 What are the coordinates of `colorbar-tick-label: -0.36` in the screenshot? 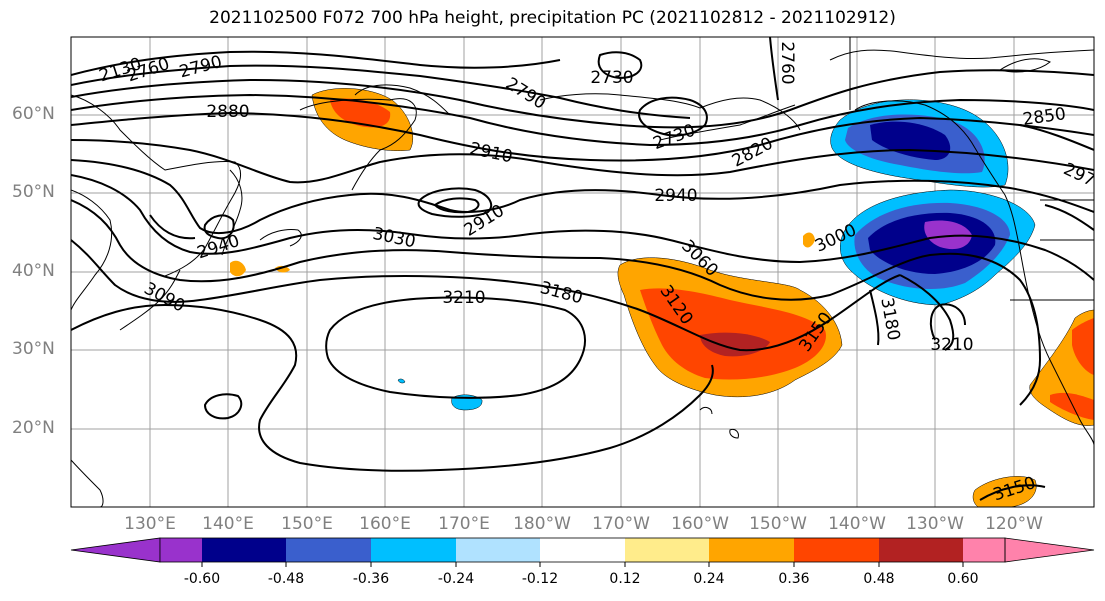 It's located at (371, 579).